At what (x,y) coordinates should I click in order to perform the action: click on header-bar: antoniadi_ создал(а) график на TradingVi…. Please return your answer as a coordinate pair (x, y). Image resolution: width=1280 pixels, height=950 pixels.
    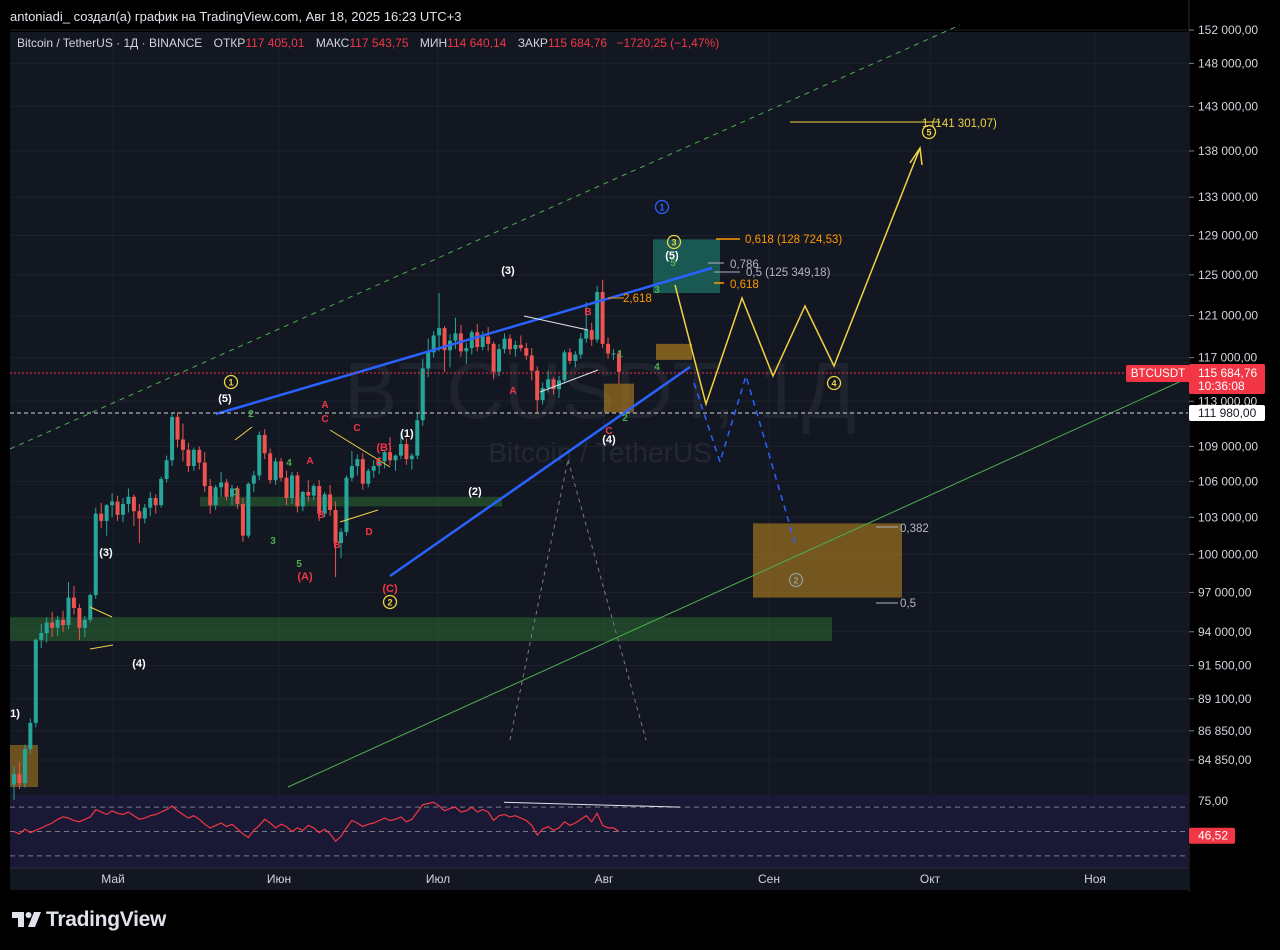
    Looking at the image, I should click on (640, 16).